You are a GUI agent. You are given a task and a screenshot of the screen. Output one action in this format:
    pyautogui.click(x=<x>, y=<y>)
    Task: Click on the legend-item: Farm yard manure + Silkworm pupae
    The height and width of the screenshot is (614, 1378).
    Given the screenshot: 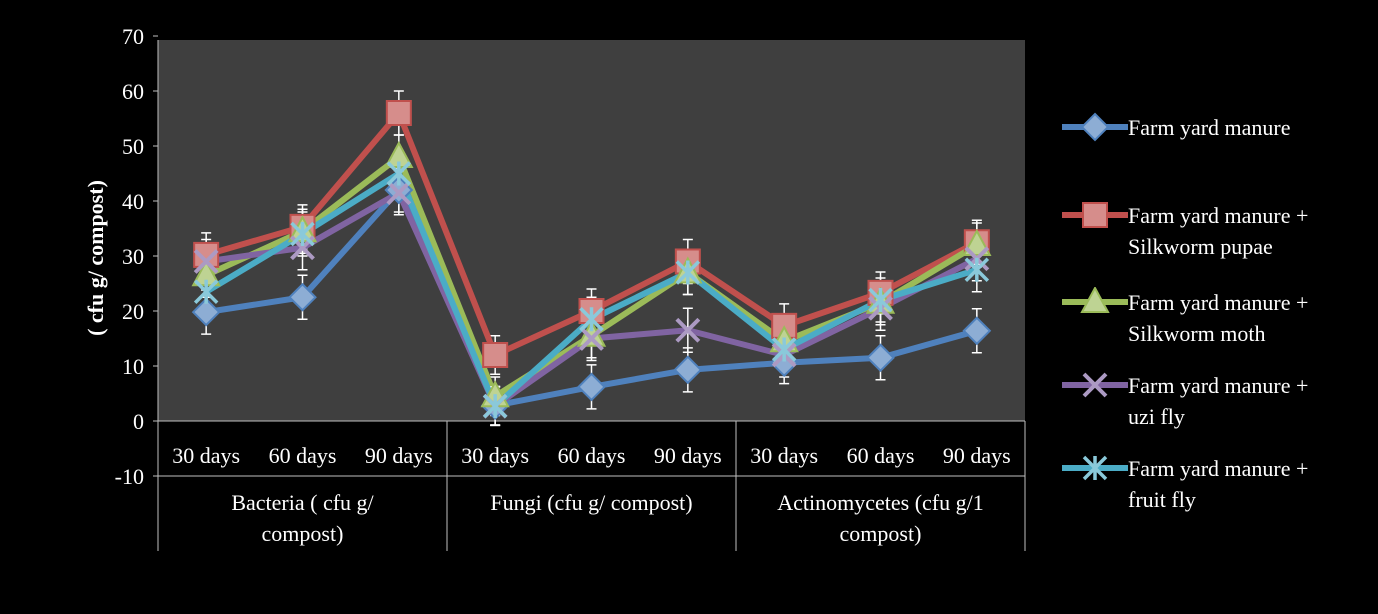 What is the action you would take?
    pyautogui.click(x=1217, y=231)
    